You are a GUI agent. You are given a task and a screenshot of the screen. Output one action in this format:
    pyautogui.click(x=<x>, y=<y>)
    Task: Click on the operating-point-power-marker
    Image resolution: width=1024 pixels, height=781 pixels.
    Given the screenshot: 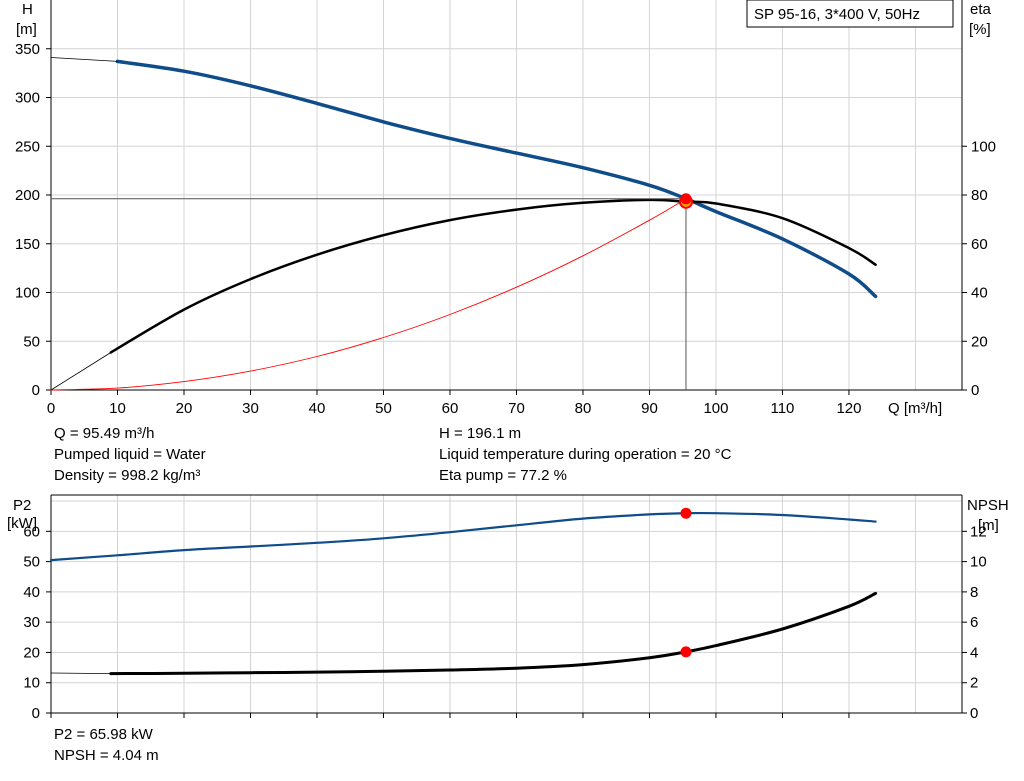 What is the action you would take?
    pyautogui.click(x=686, y=513)
    